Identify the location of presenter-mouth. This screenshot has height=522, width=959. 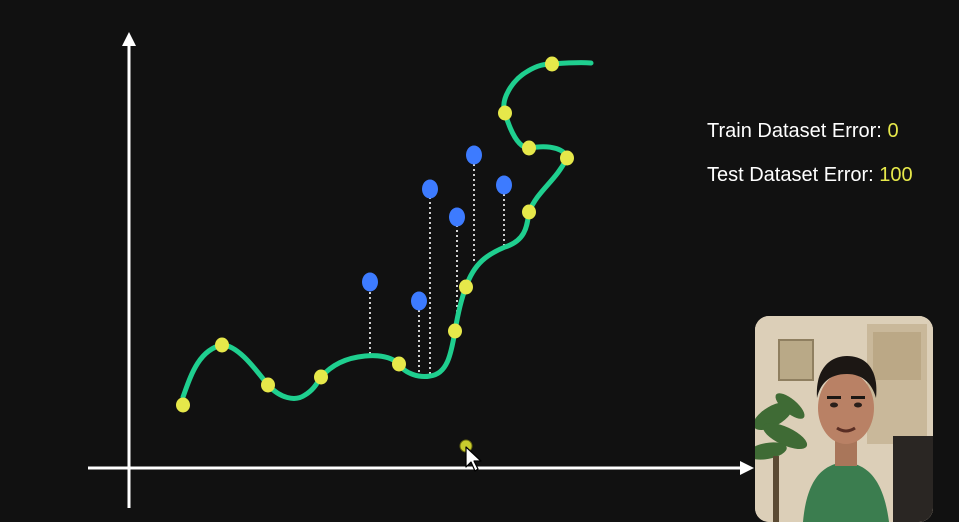
(846, 429).